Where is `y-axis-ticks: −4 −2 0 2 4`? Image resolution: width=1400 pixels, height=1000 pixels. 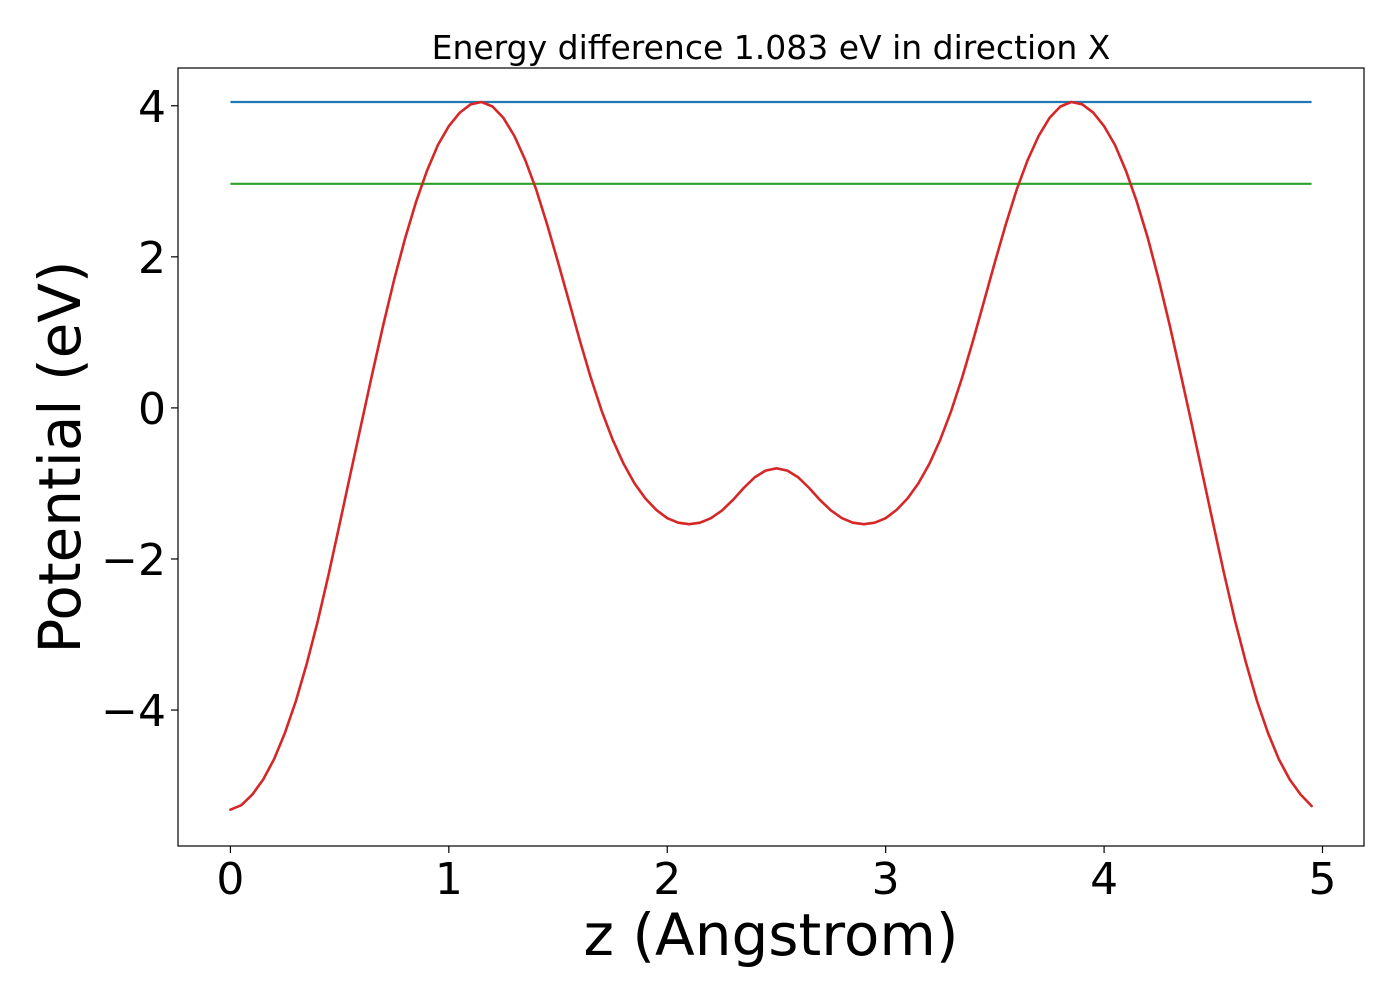
y-axis-ticks: −4 −2 0 2 4 is located at coordinates (139, 409).